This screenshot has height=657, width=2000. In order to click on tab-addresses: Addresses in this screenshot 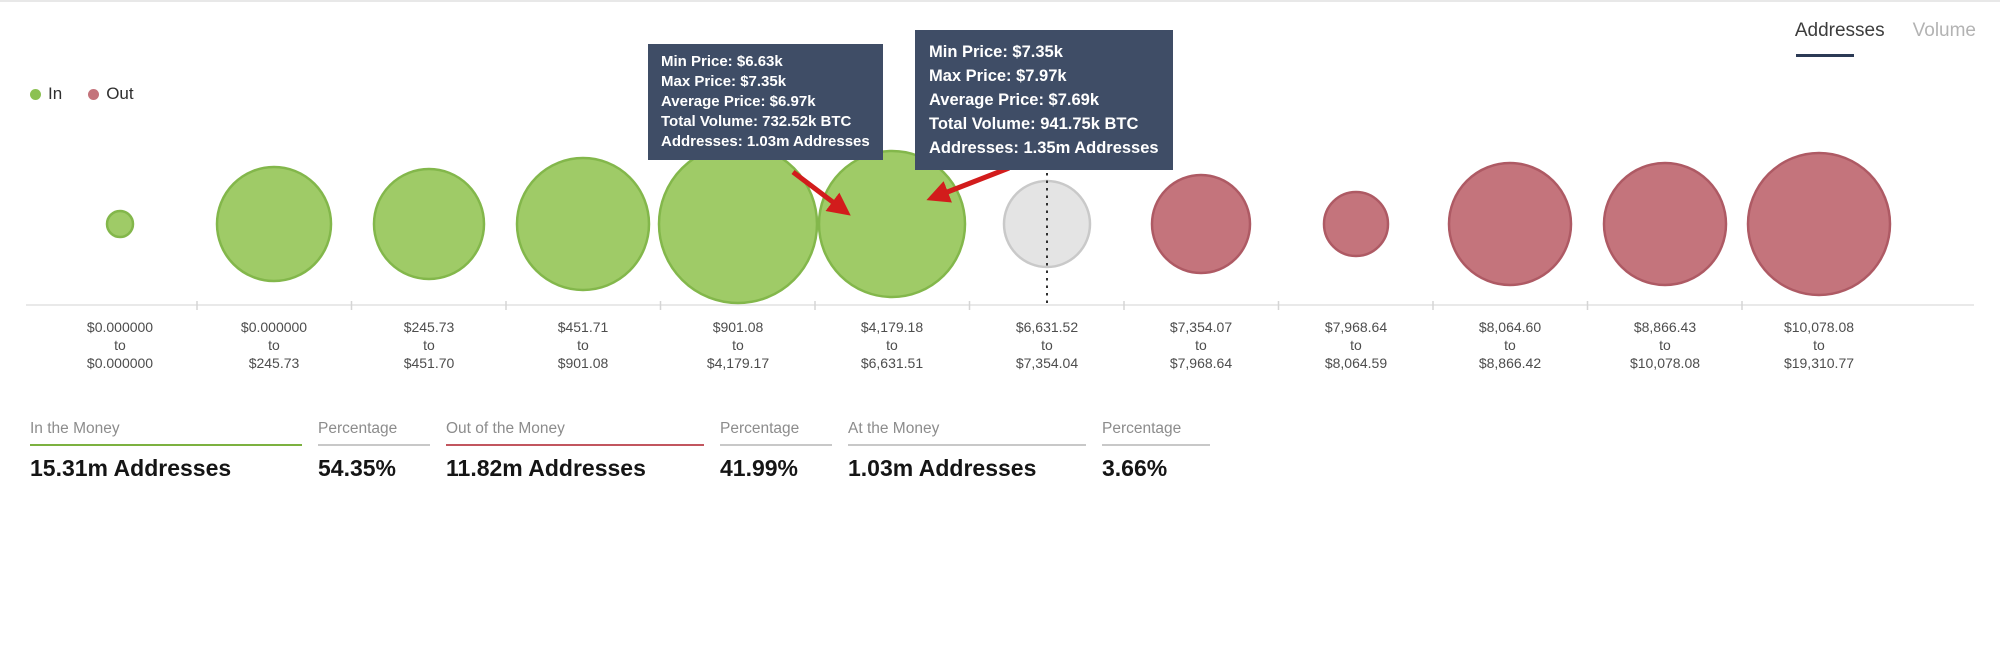, I will do `click(1840, 38)`.